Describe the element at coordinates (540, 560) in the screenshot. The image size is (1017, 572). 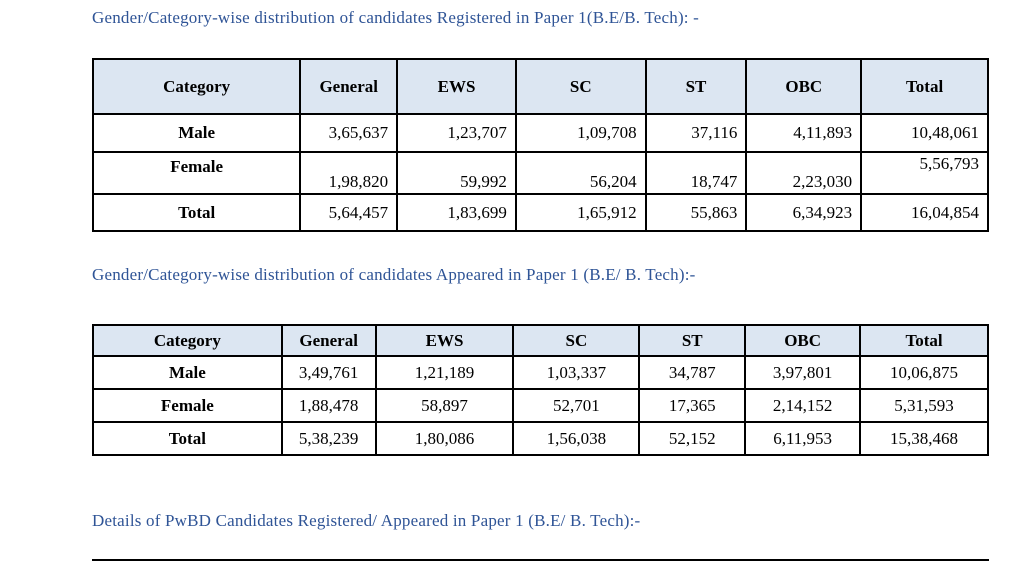
I see `horizontal-rule` at that location.